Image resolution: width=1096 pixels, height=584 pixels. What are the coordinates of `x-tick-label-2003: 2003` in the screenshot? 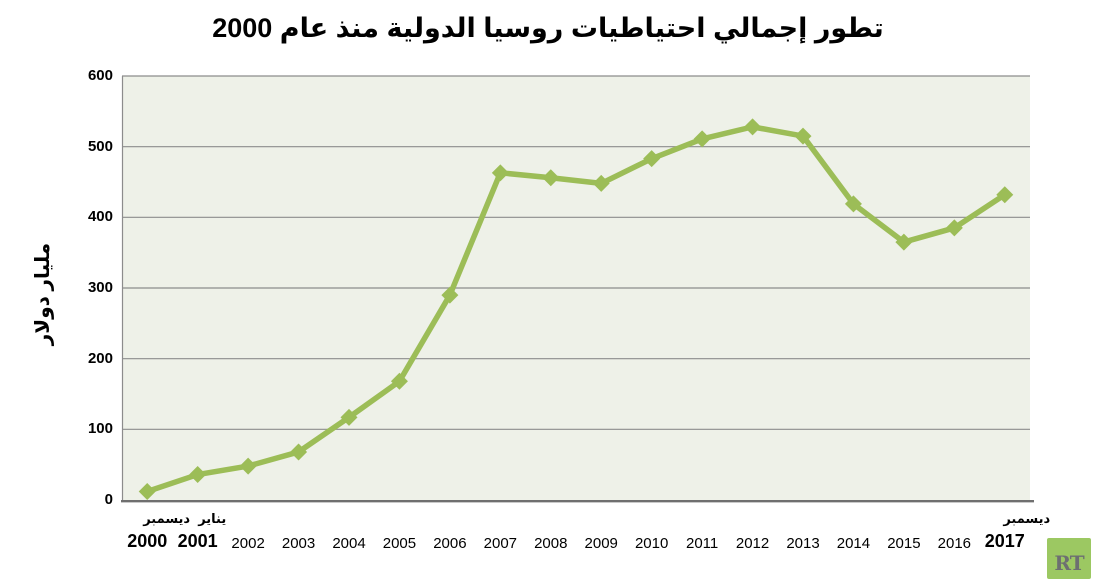 It's located at (298, 543).